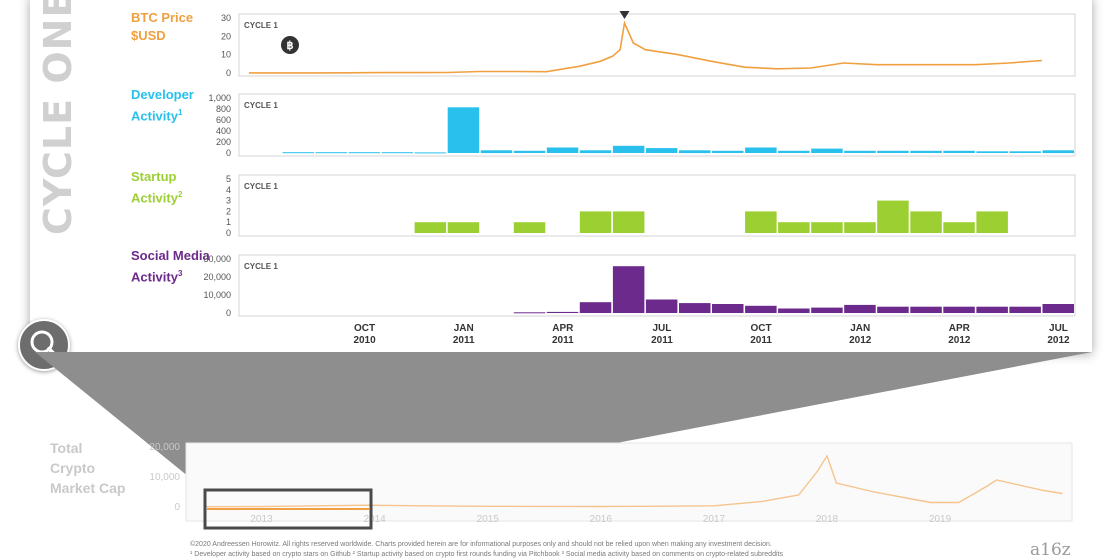 Image resolution: width=1120 pixels, height=560 pixels. What do you see at coordinates (228, 222) in the screenshot?
I see `startup-ytick: 1` at bounding box center [228, 222].